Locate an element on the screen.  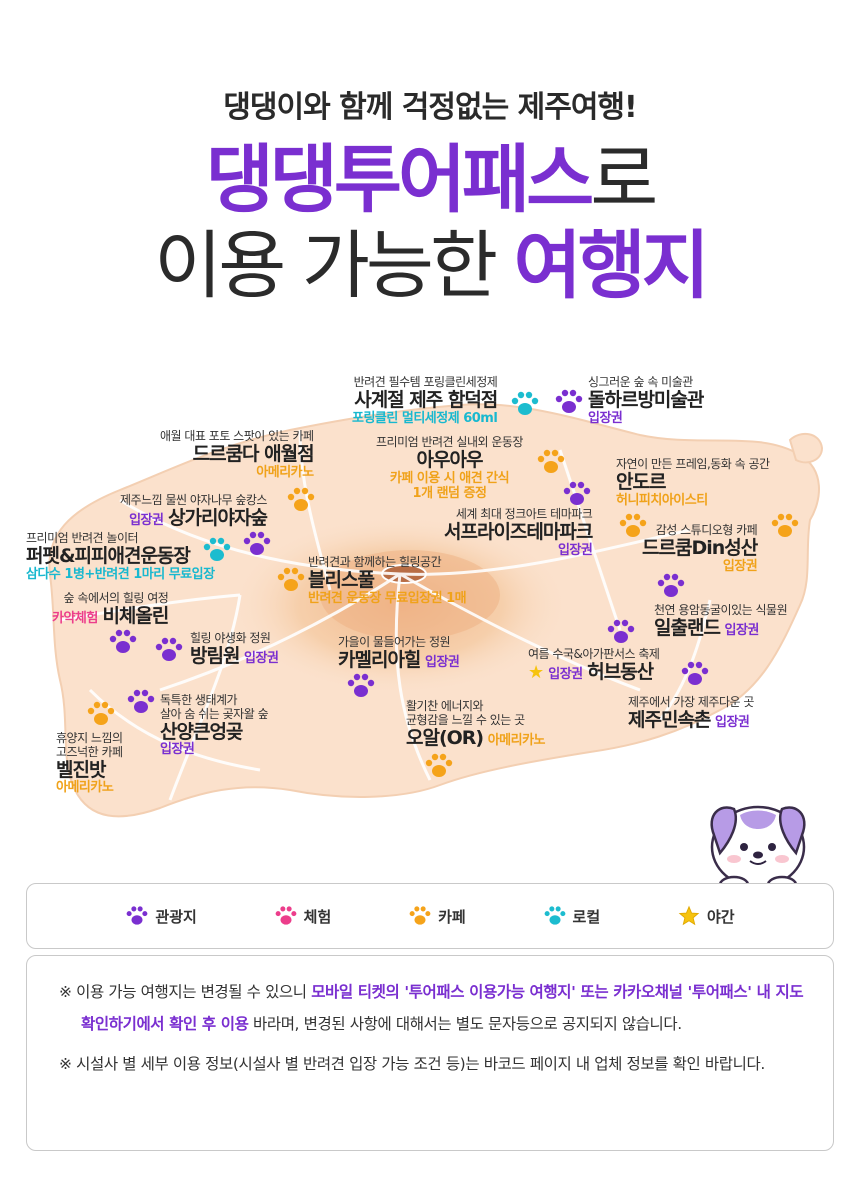
location-desc: 천연 용암동굴이있는 식물원 is located at coordinates (721, 610).